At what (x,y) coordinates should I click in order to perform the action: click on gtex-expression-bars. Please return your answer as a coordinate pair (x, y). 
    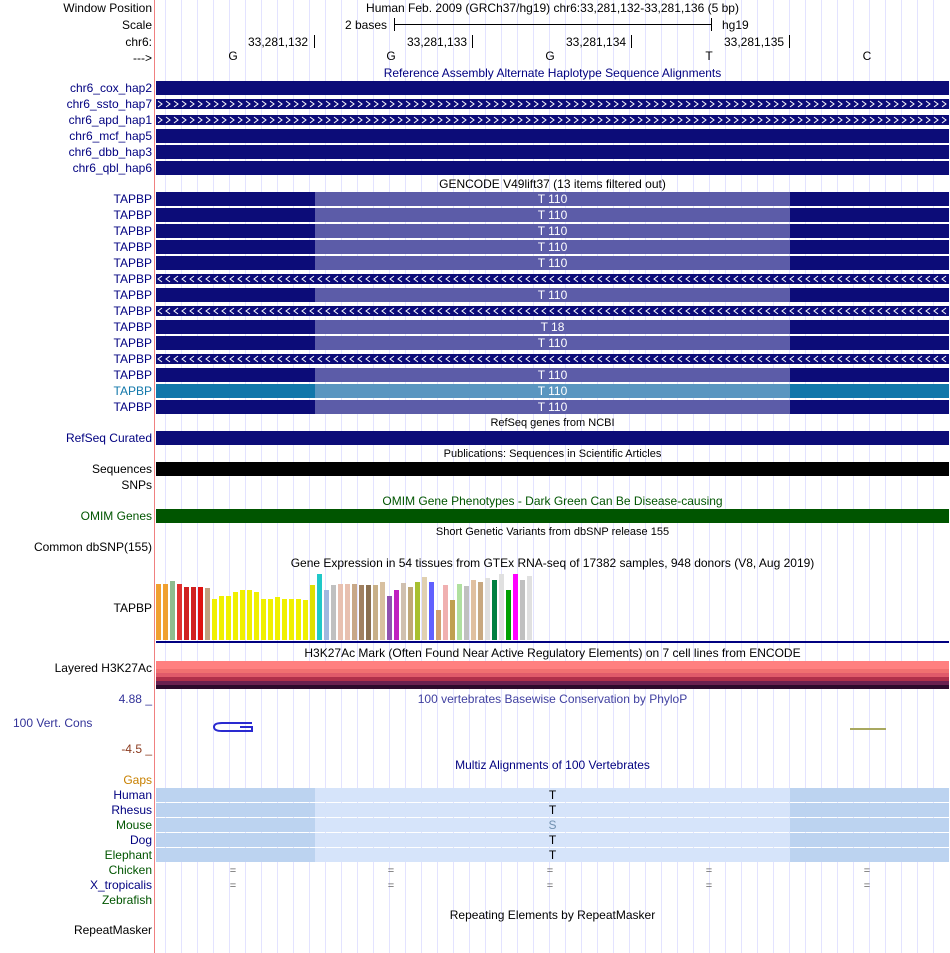
    Looking at the image, I should click on (552, 608).